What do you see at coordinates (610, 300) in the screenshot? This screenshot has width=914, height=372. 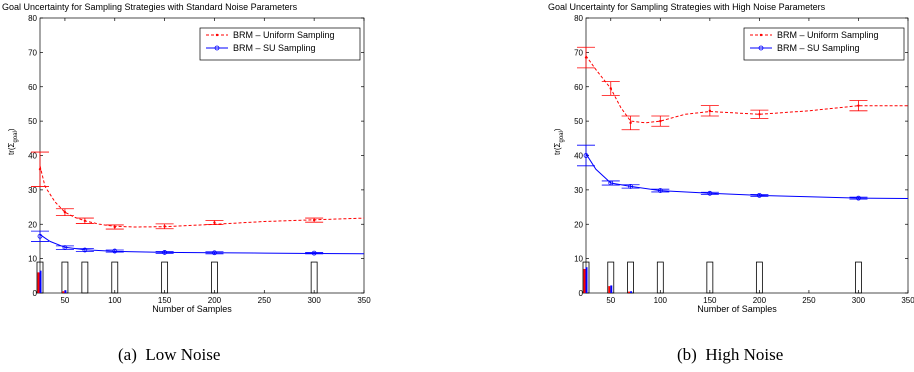 I see `x-tick-label: 50` at bounding box center [610, 300].